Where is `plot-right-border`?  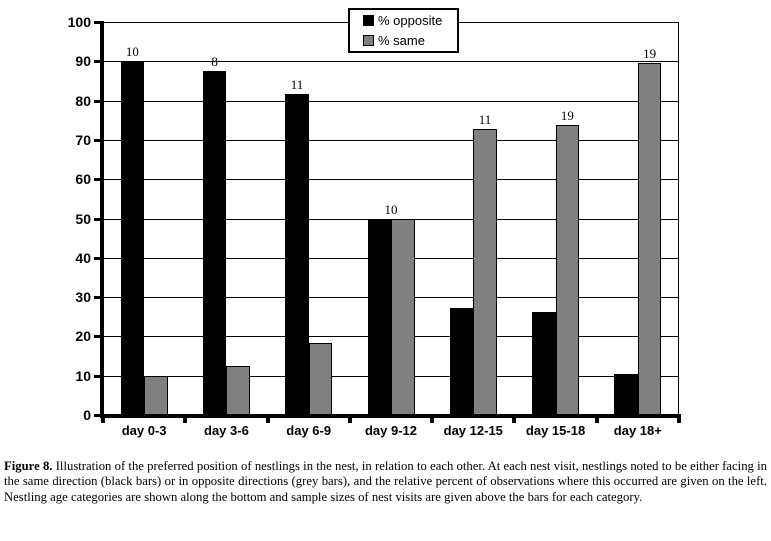 plot-right-border is located at coordinates (678, 218).